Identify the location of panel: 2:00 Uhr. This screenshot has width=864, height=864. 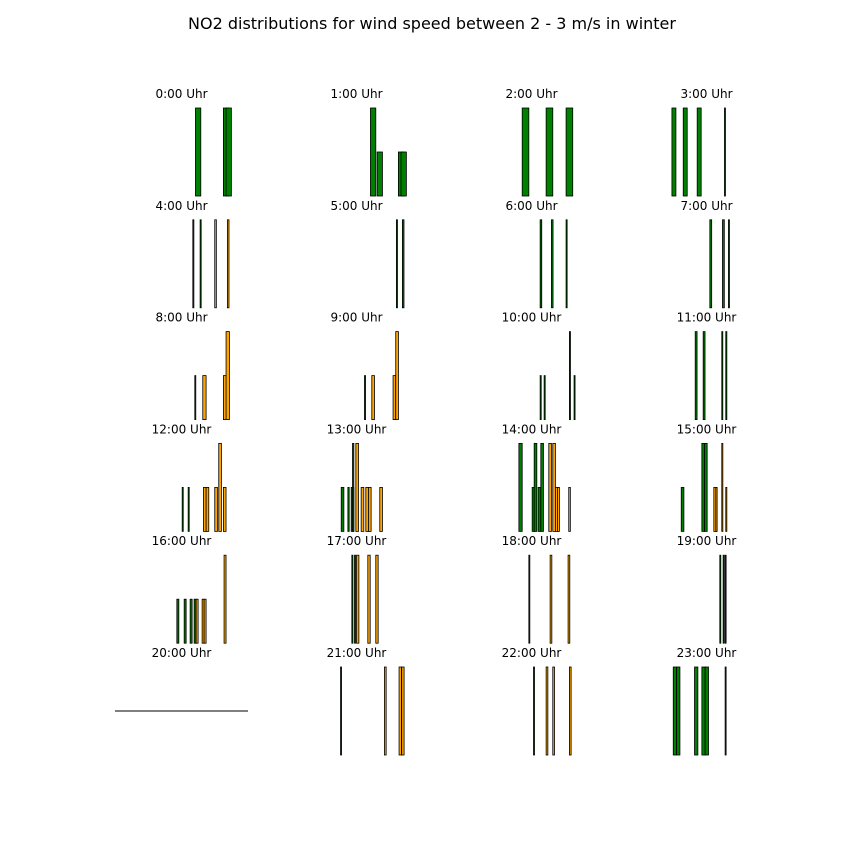
(539, 142).